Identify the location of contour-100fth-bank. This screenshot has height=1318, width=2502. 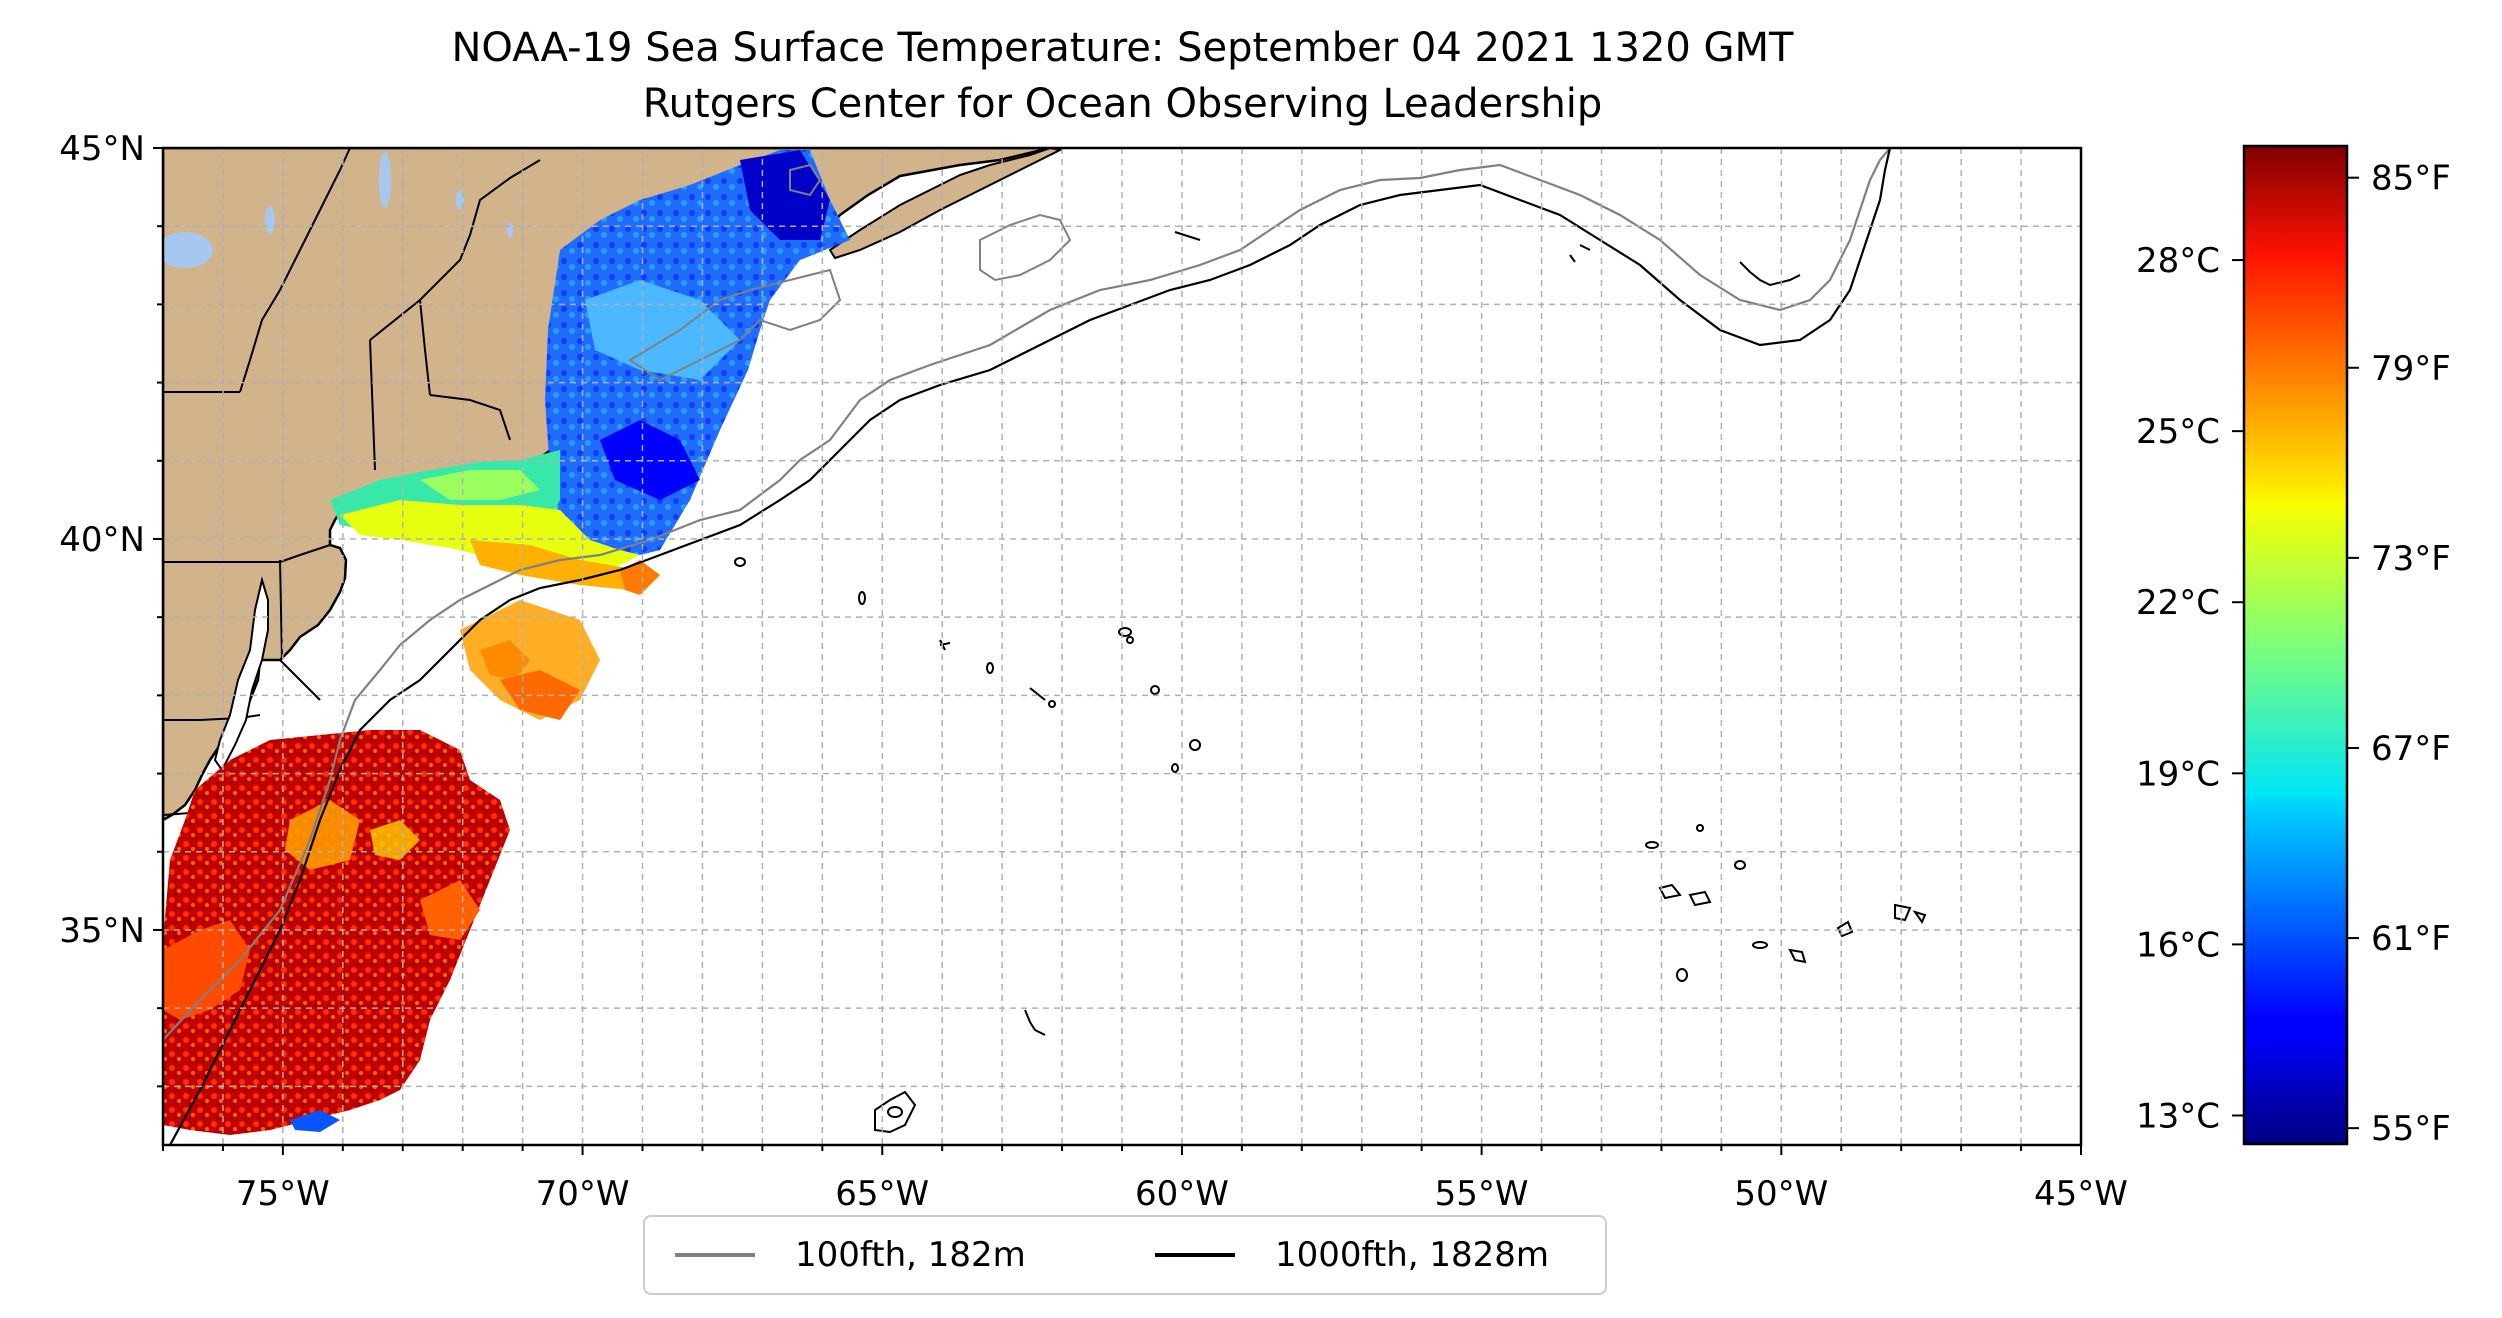
(930, 222).